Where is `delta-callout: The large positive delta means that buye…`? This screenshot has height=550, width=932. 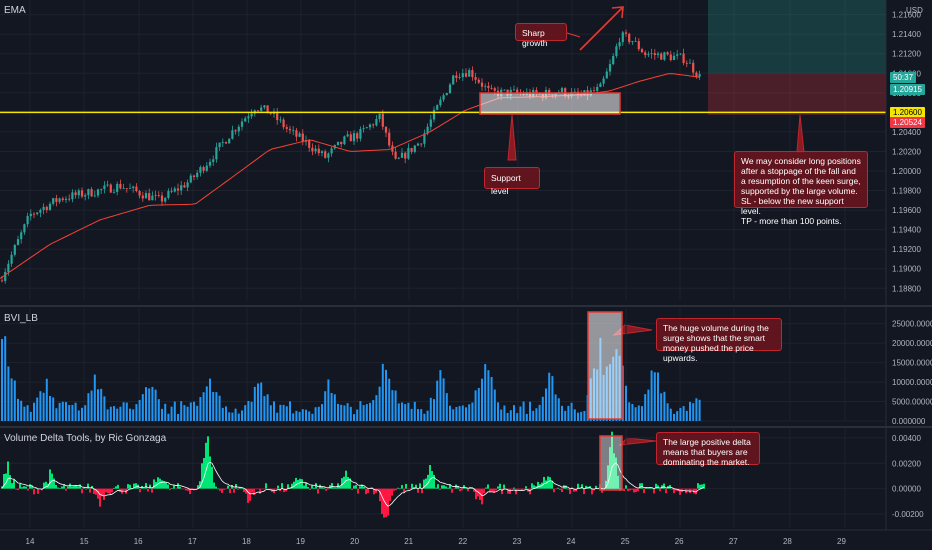
delta-callout: The large positive delta means that buye… is located at coordinates (708, 449).